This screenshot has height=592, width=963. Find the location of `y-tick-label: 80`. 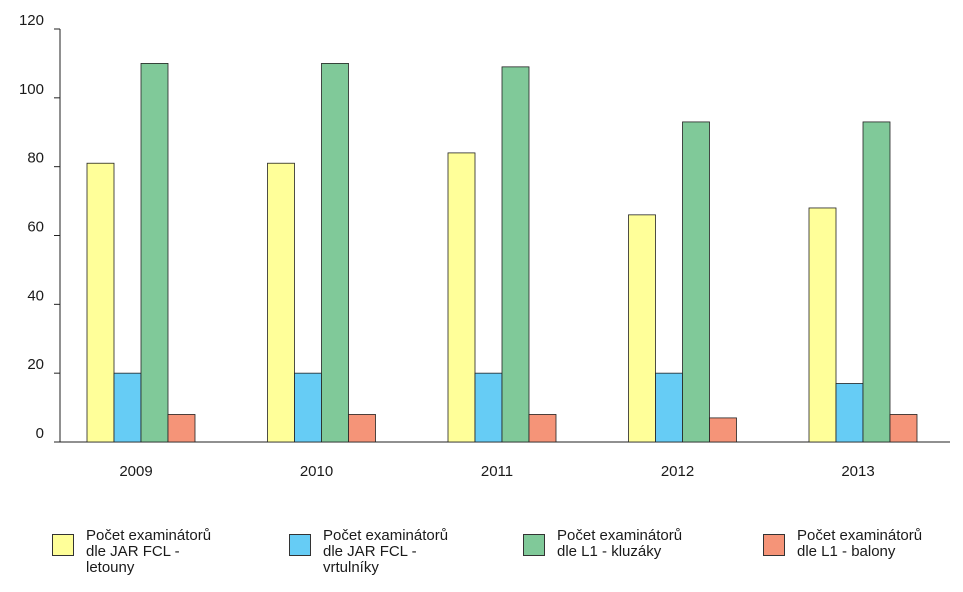

y-tick-label: 80 is located at coordinates (35, 158).